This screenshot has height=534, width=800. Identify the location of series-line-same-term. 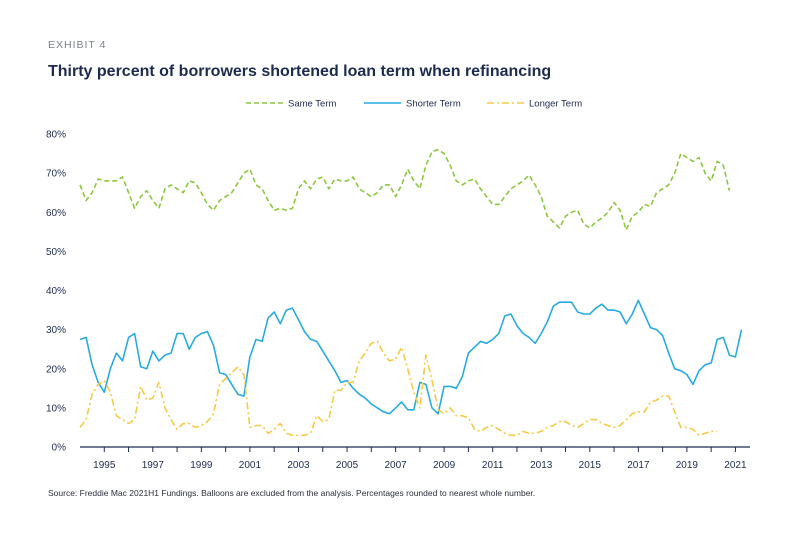
(405, 189).